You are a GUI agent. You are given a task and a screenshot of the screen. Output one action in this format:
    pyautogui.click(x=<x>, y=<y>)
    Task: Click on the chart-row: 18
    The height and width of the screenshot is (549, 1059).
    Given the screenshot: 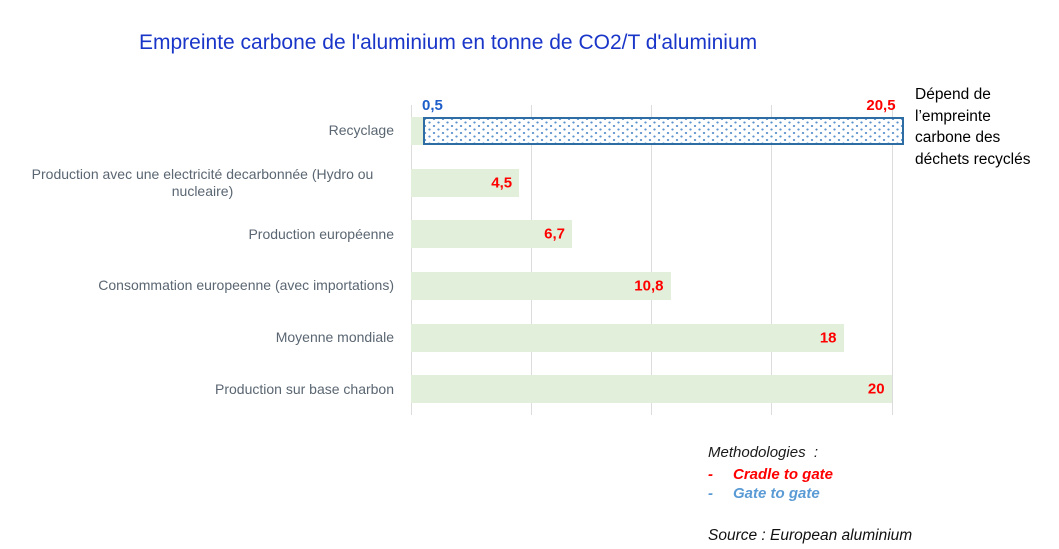 What is the action you would take?
    pyautogui.click(x=658, y=338)
    